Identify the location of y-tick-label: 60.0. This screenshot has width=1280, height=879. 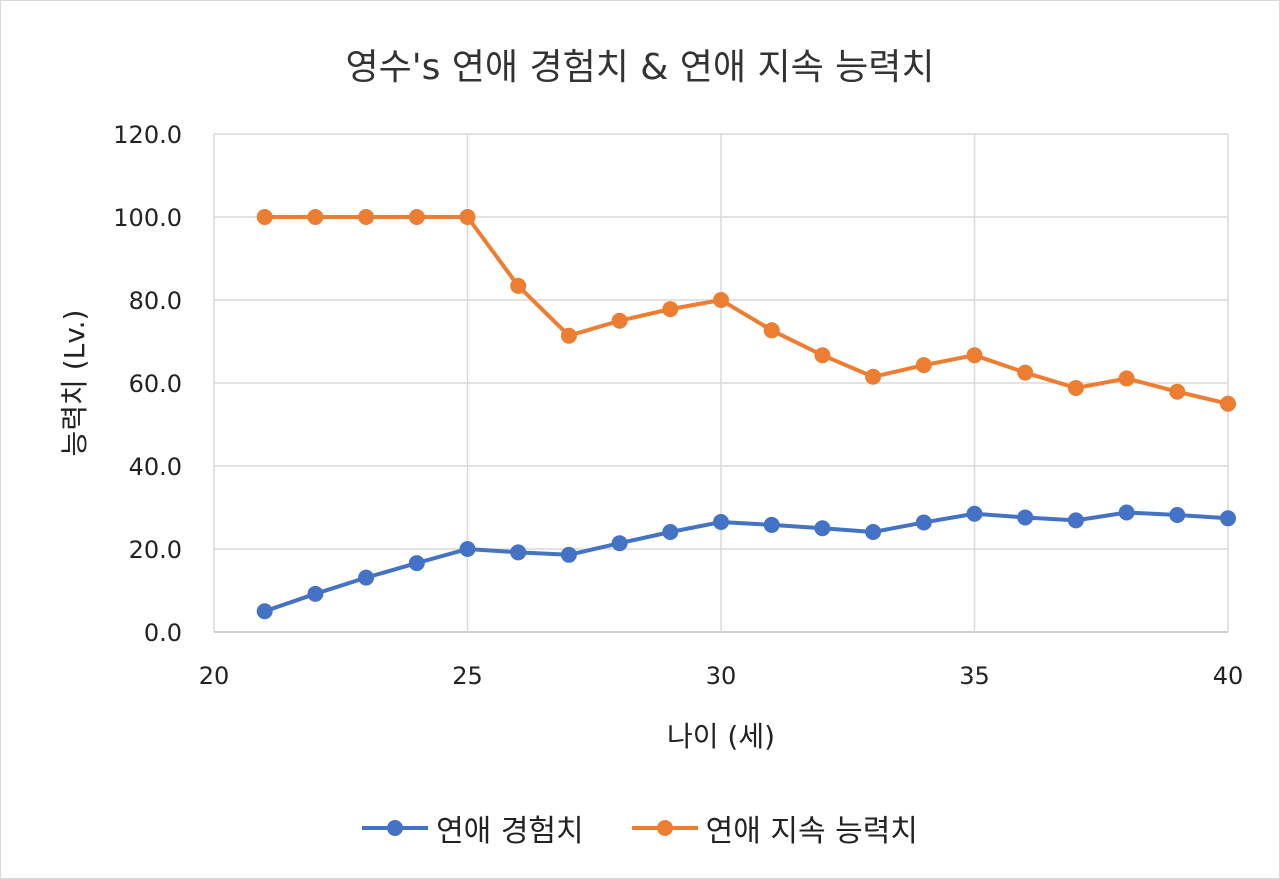
(155, 384).